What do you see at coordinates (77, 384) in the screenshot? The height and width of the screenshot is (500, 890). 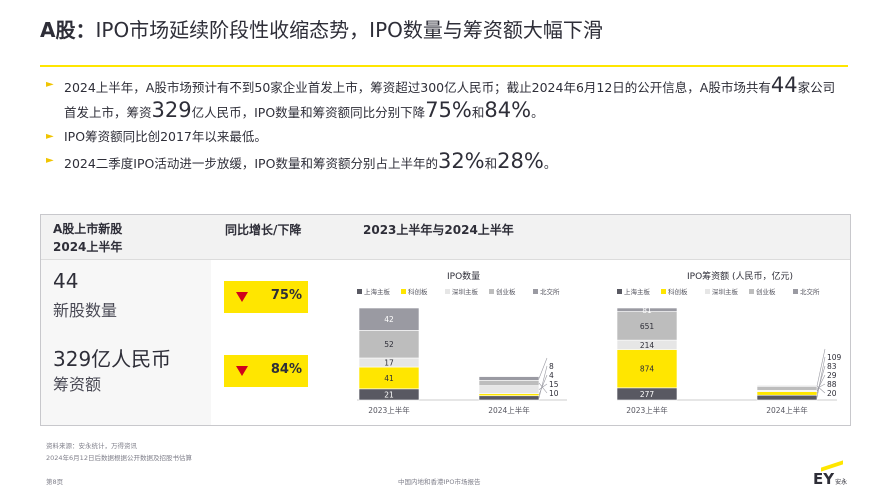 I see `ipo-proceeds-label: 筹资额` at bounding box center [77, 384].